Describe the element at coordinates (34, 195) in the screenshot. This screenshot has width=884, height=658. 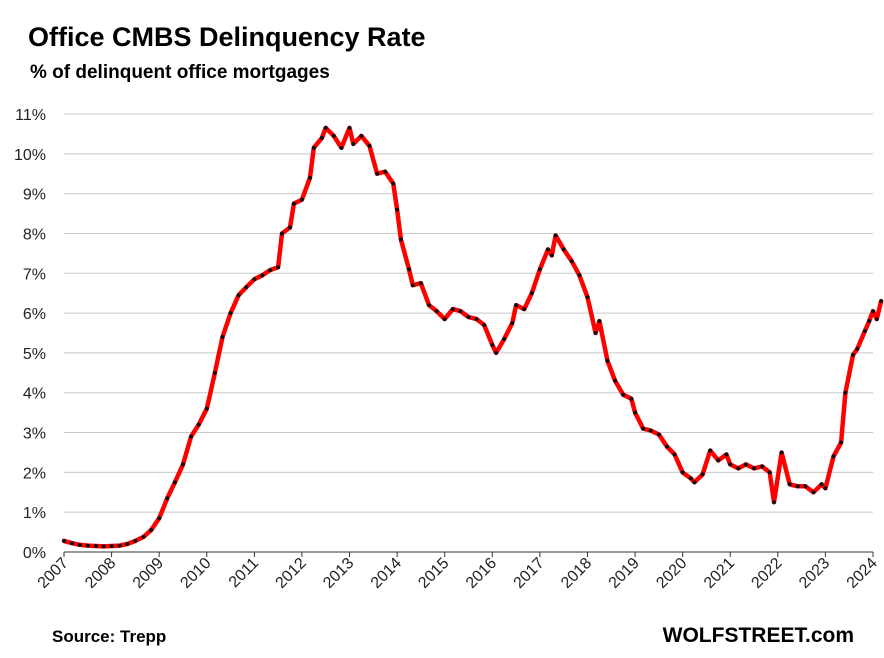
I see `y-tick-label: 9%` at that location.